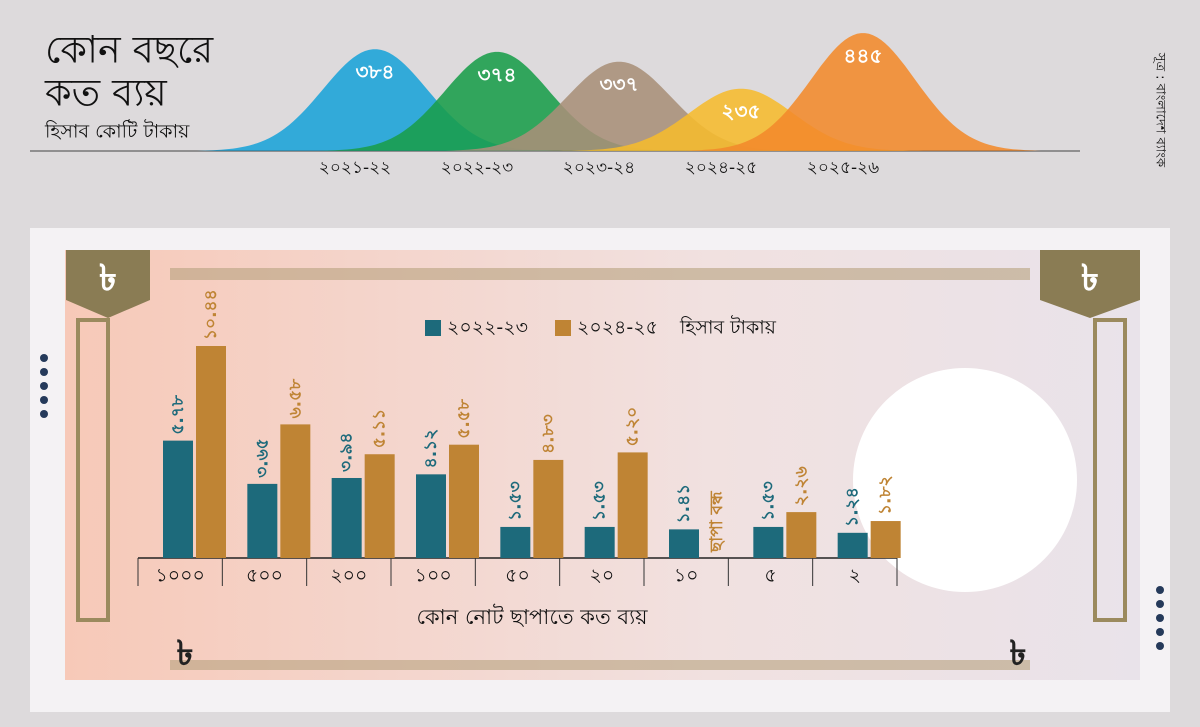 The width and height of the screenshot is (1200, 727). Describe the element at coordinates (601, 576) in the screenshot. I see `x-tick-label: ২০` at that location.